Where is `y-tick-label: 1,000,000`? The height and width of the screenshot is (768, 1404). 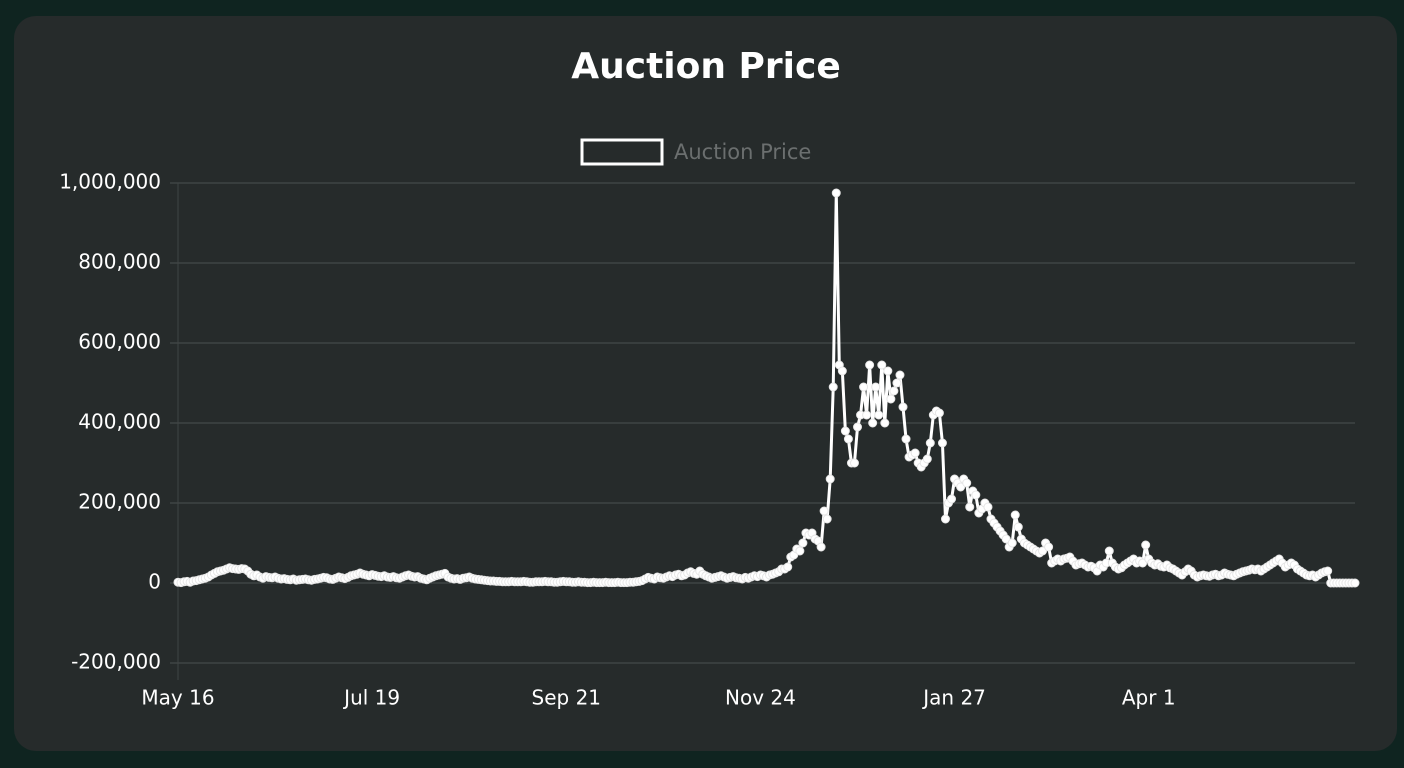
y-tick-label: 1,000,000 is located at coordinates (110, 182).